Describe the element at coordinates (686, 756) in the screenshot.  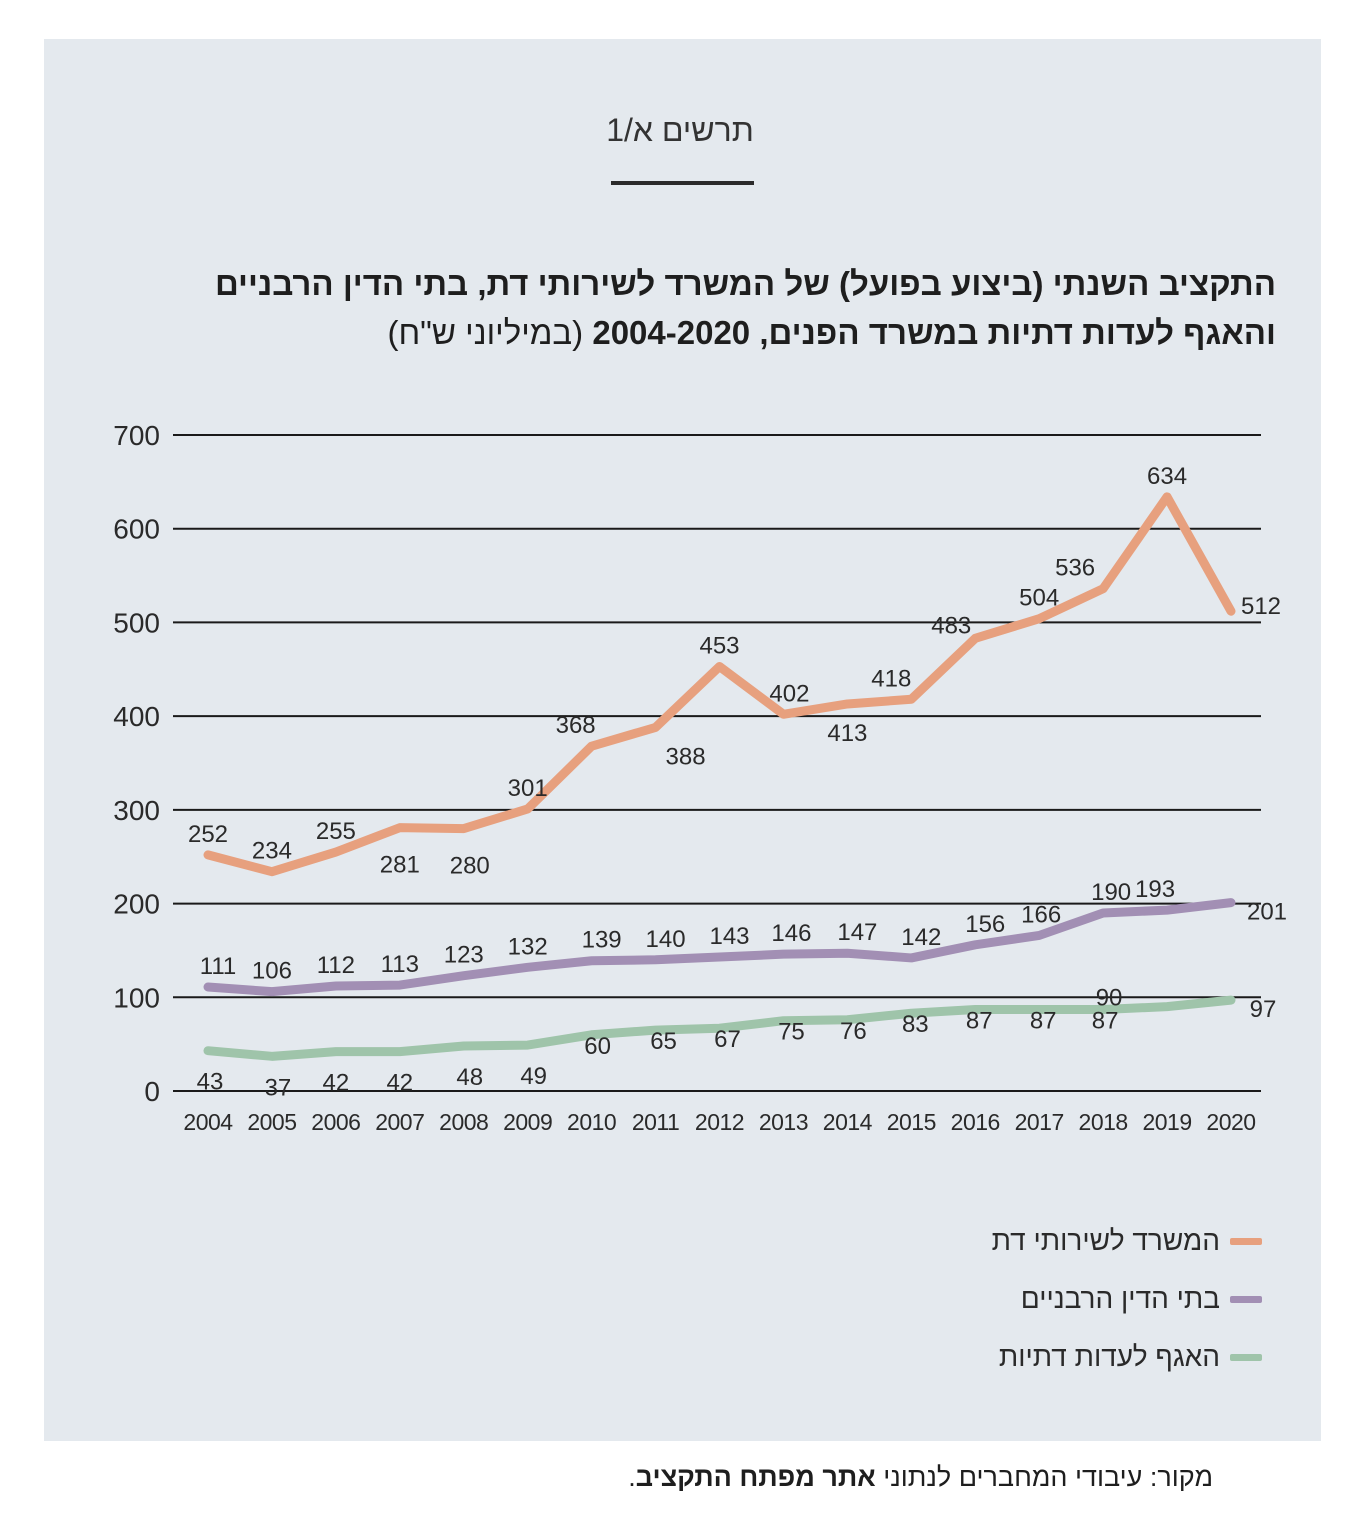
I see `data-label: 388` at that location.